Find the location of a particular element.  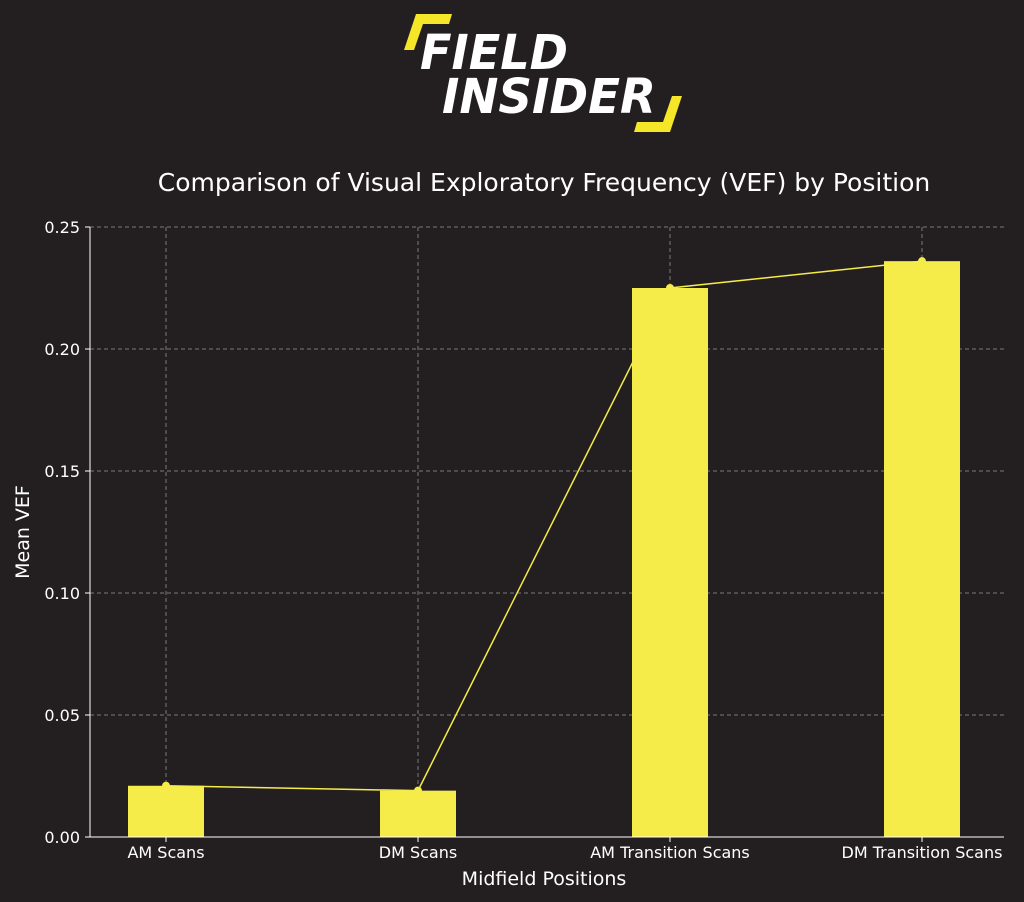

y-tick-label: 0.20 is located at coordinates (62, 349).